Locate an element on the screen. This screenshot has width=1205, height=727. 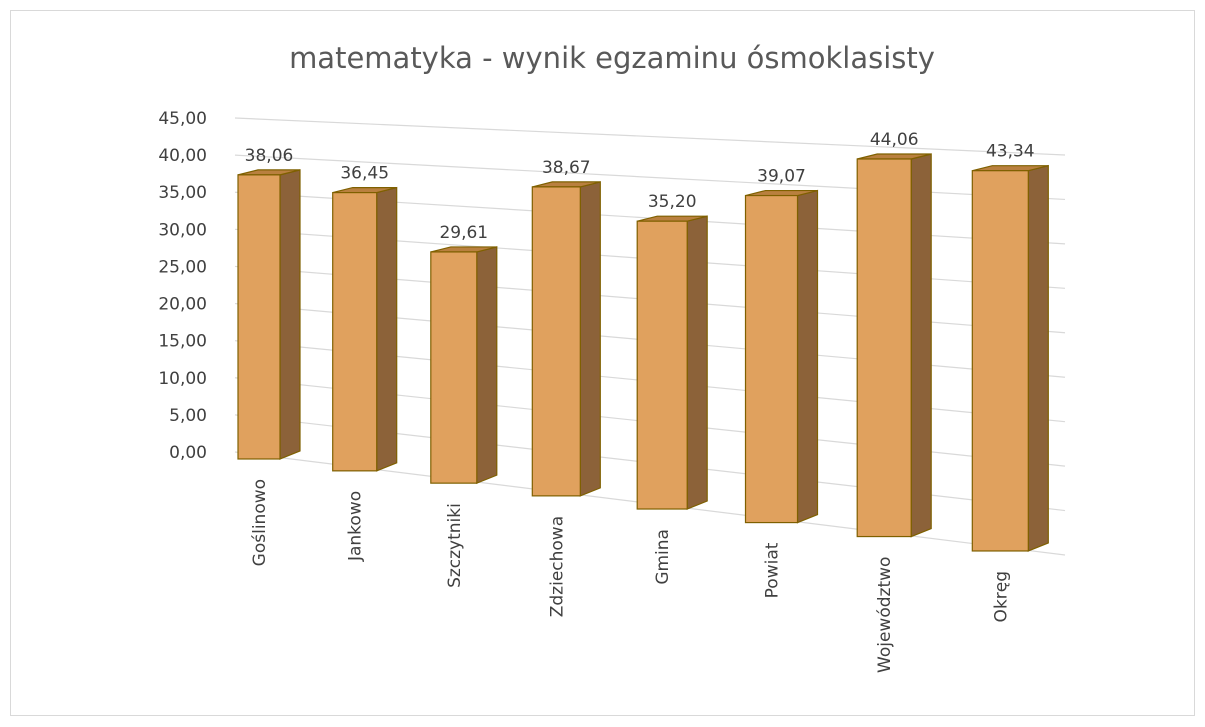
data-label: 38,06 is located at coordinates (269, 156).